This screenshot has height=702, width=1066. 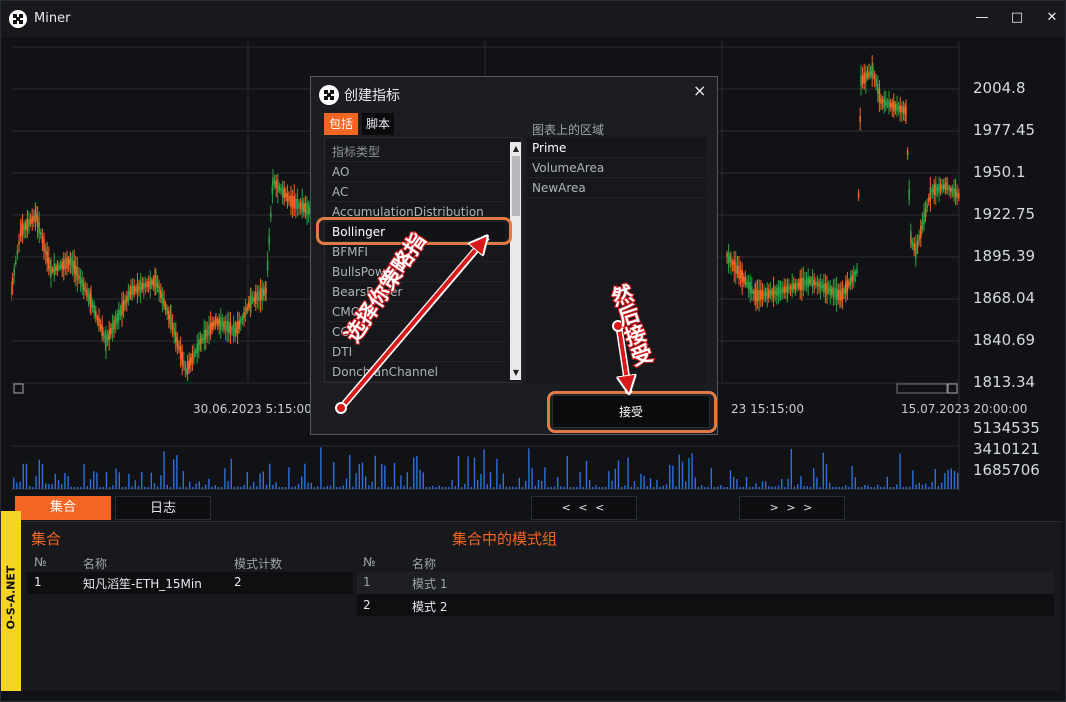 What do you see at coordinates (617, 188) in the screenshot?
I see `area-item: NewArea` at bounding box center [617, 188].